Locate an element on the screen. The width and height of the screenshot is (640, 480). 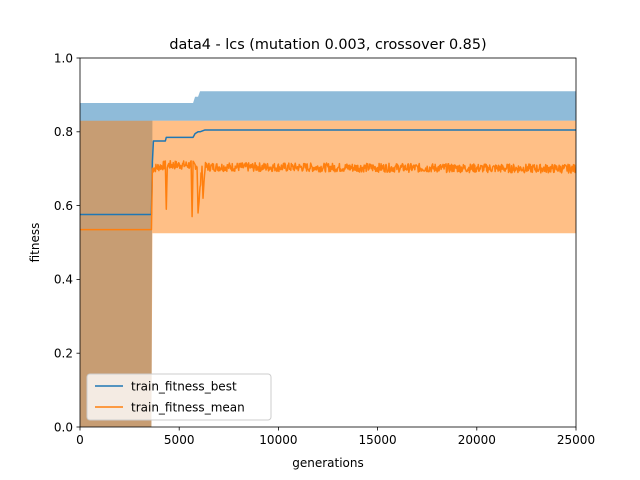
legend-label-train_fitness_best: train_fitness_best is located at coordinates (184, 386).